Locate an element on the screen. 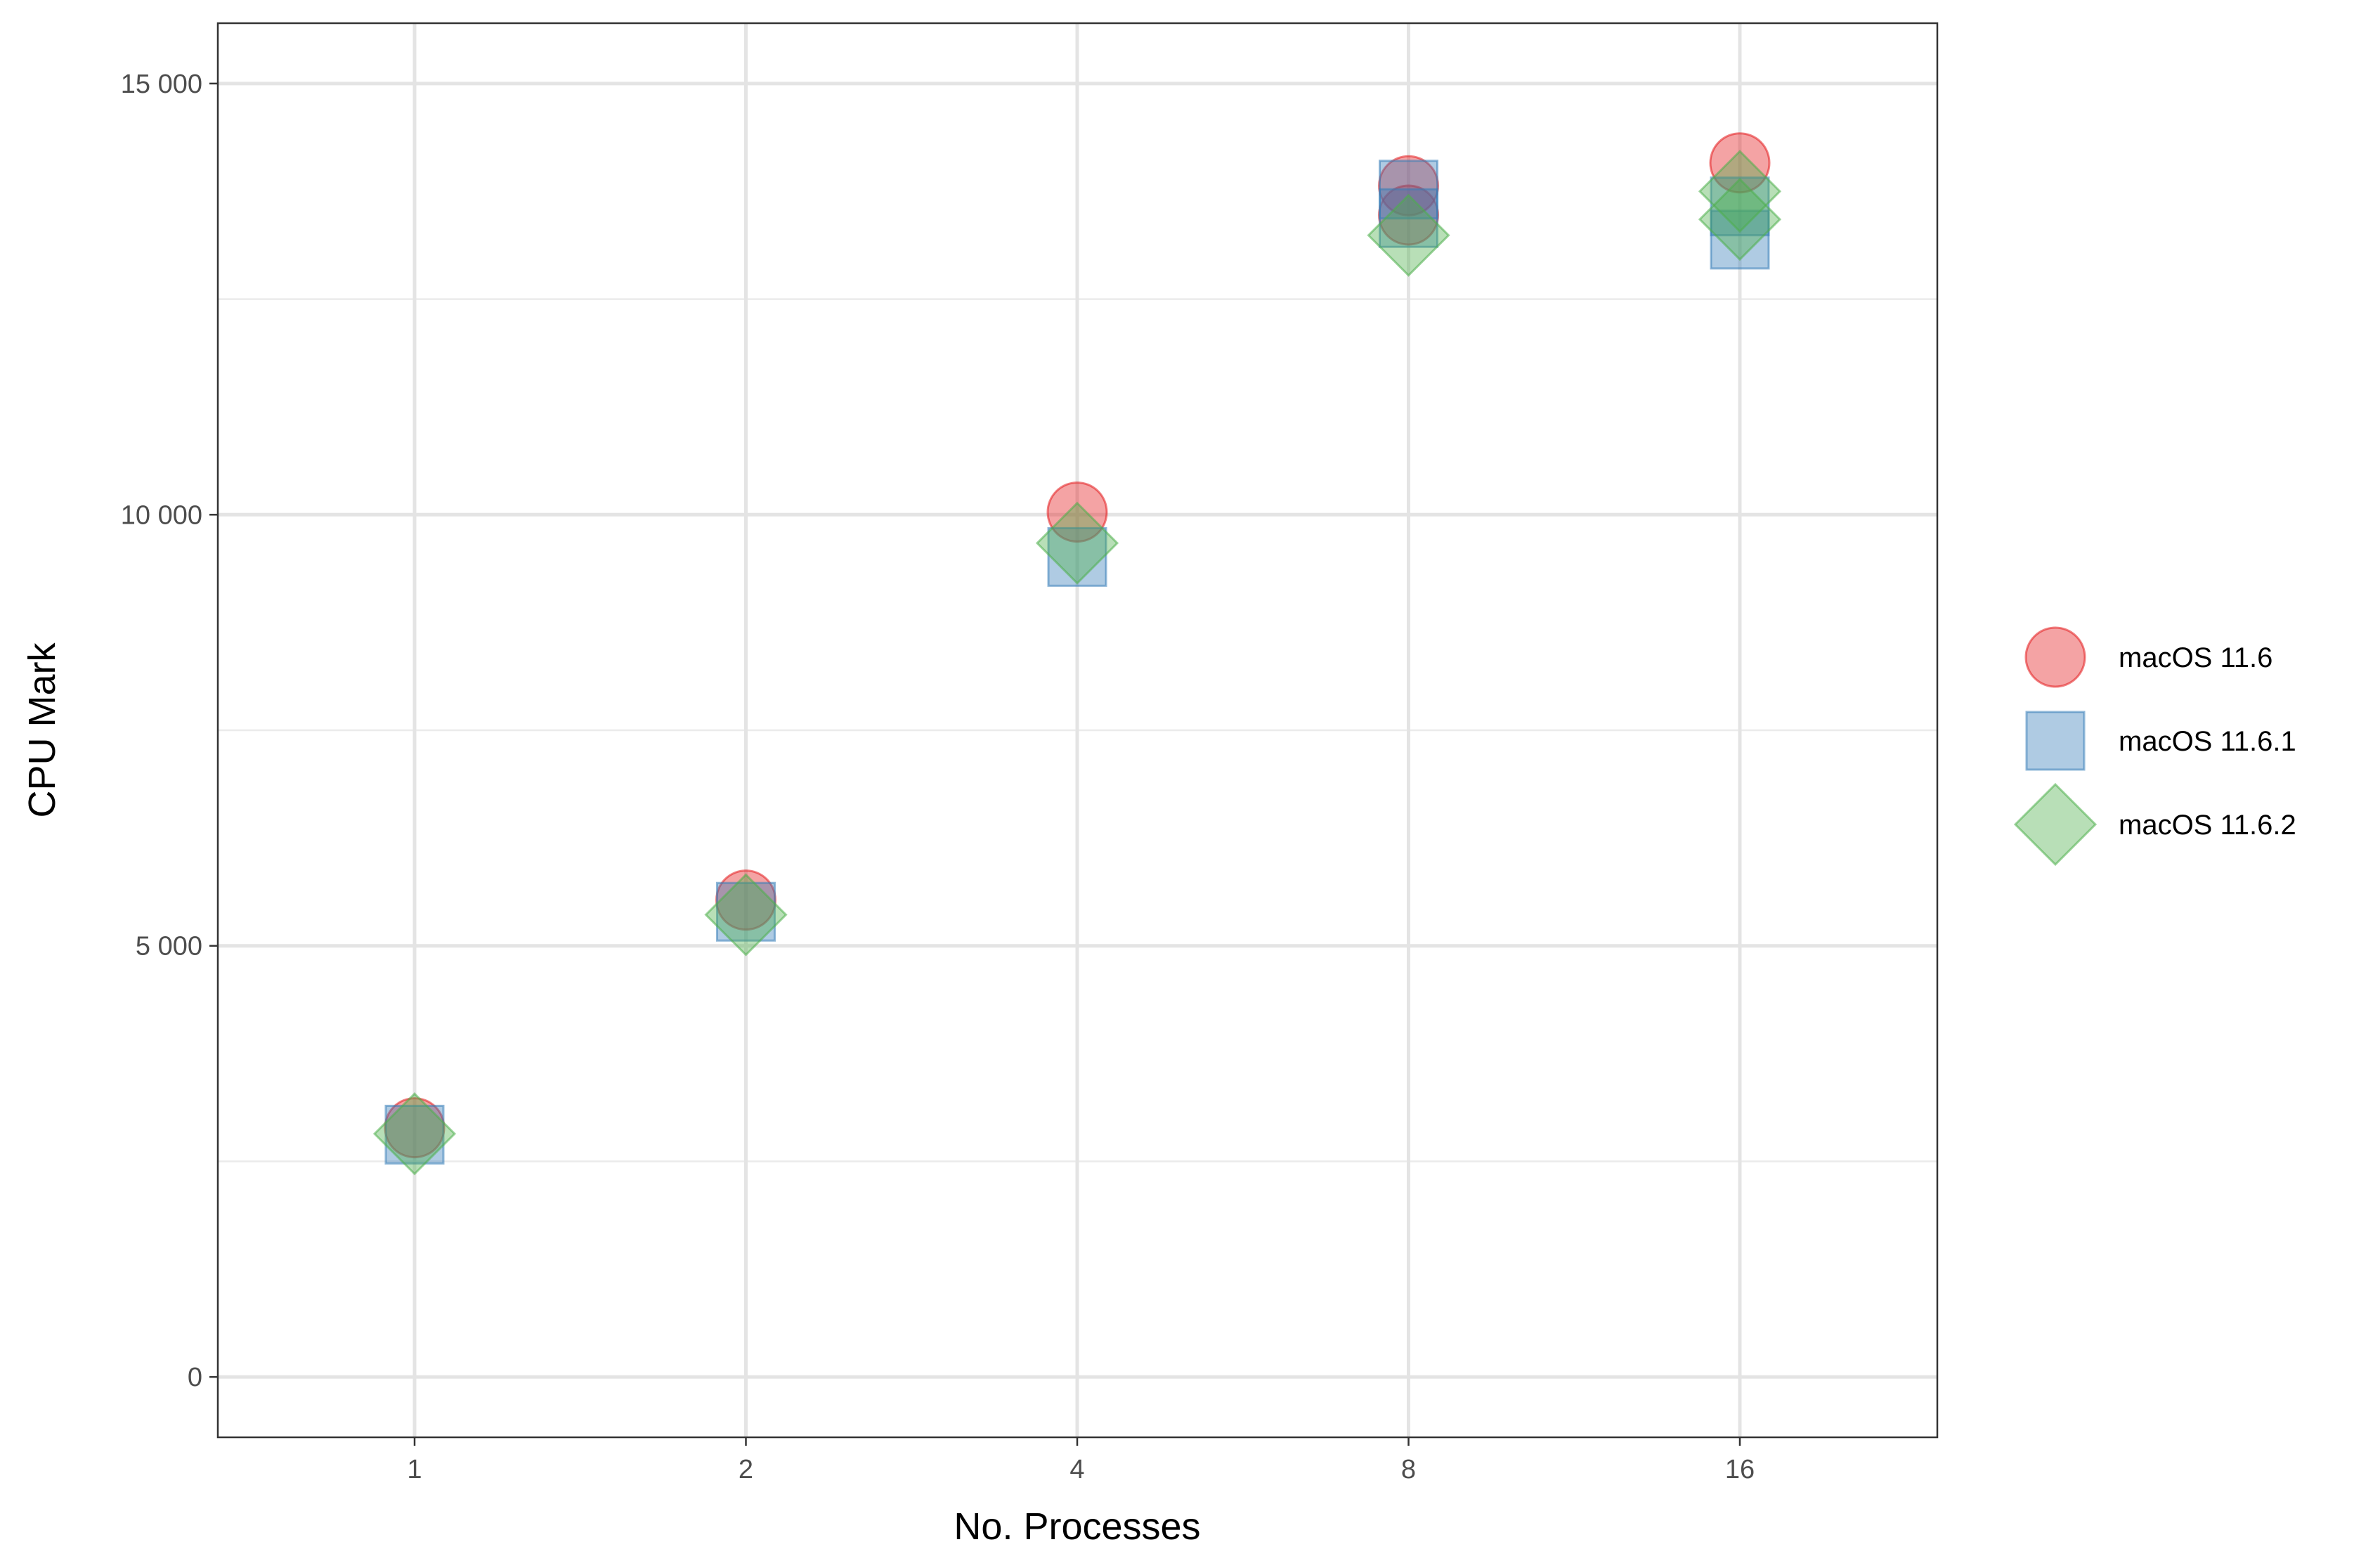  y-tick-label: 0 is located at coordinates (195, 1377).